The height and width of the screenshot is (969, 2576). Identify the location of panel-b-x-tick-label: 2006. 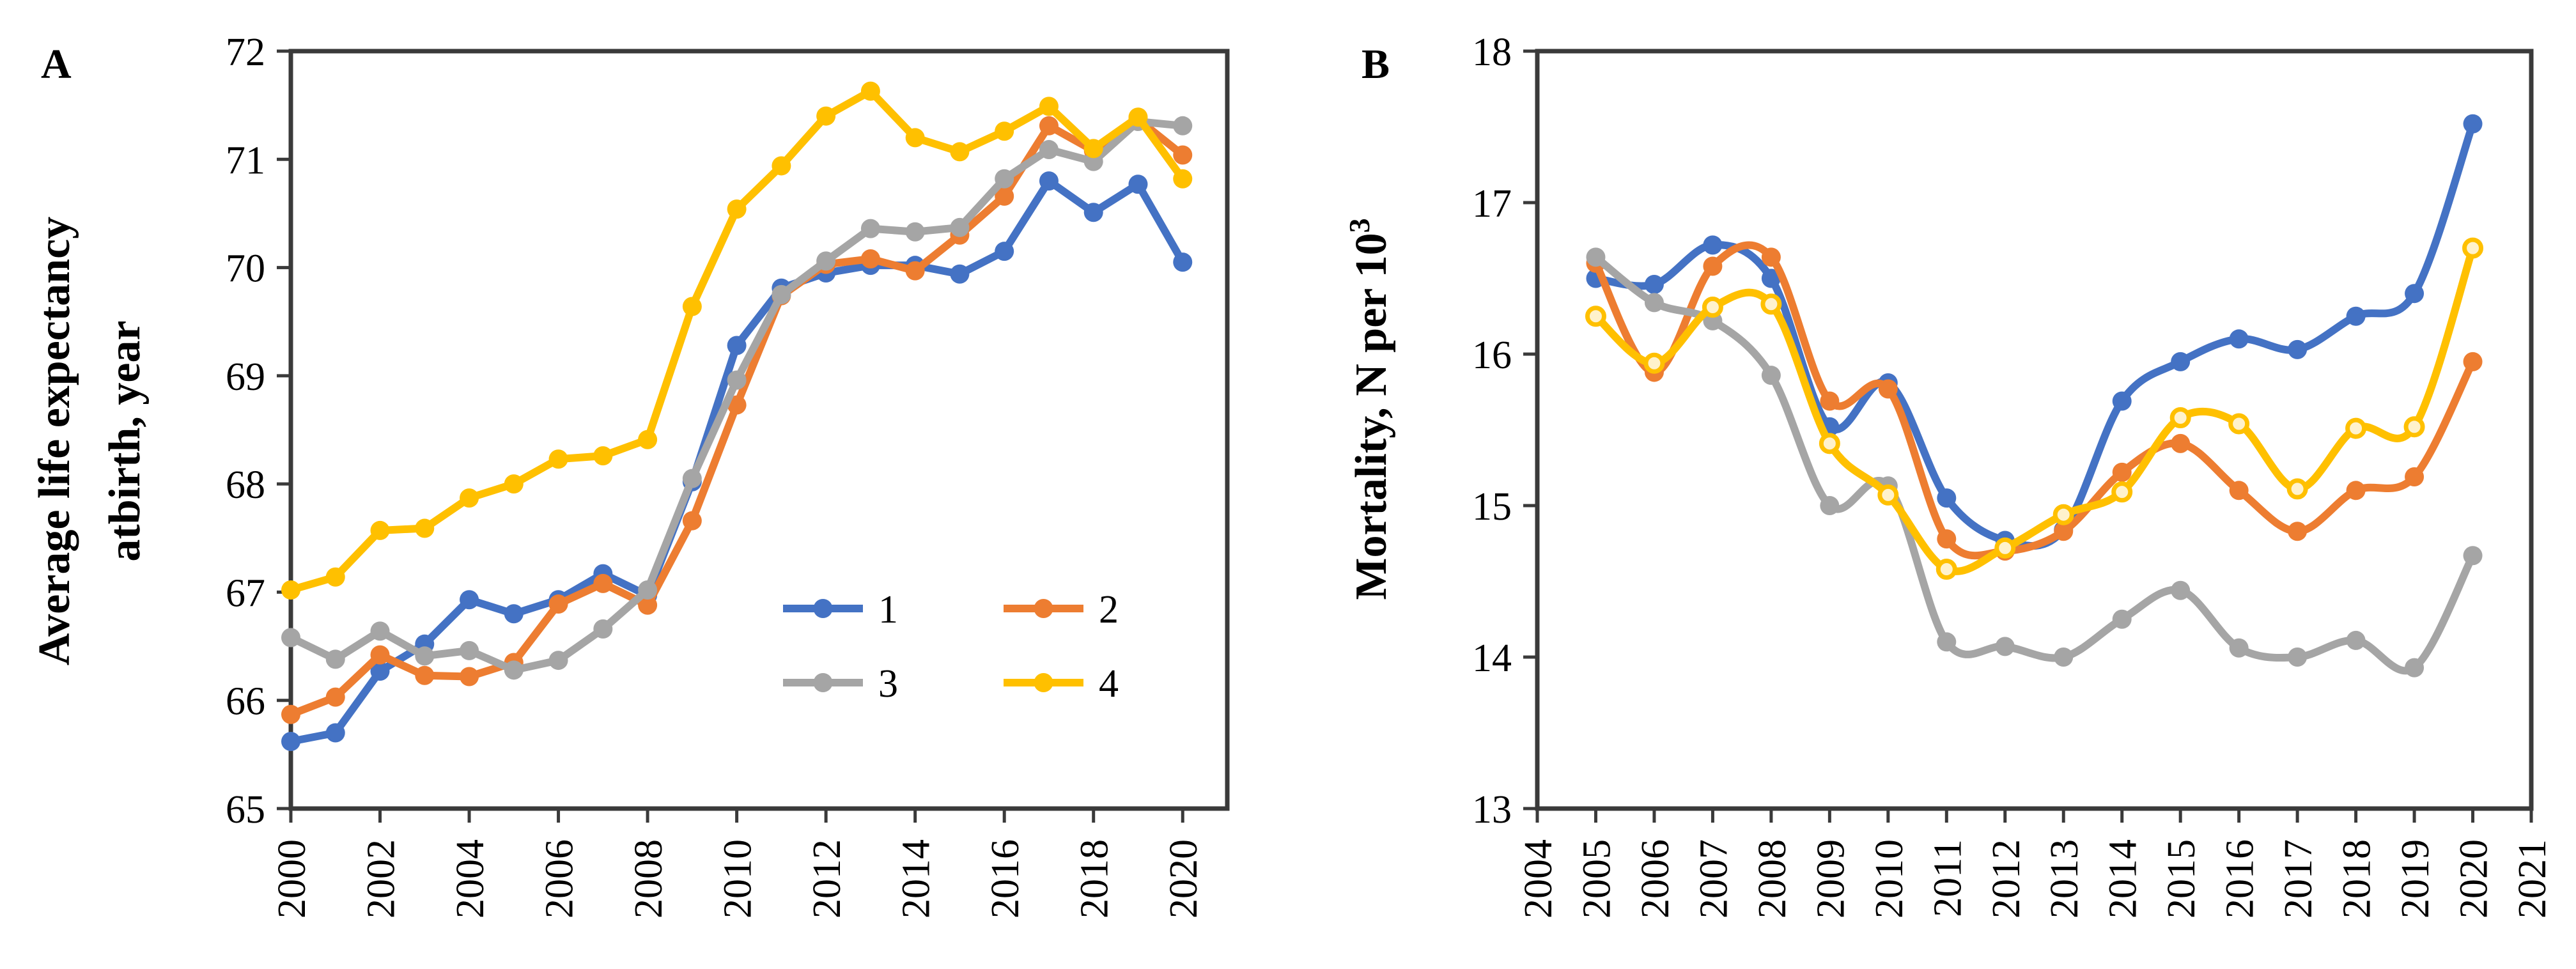
(1655, 879).